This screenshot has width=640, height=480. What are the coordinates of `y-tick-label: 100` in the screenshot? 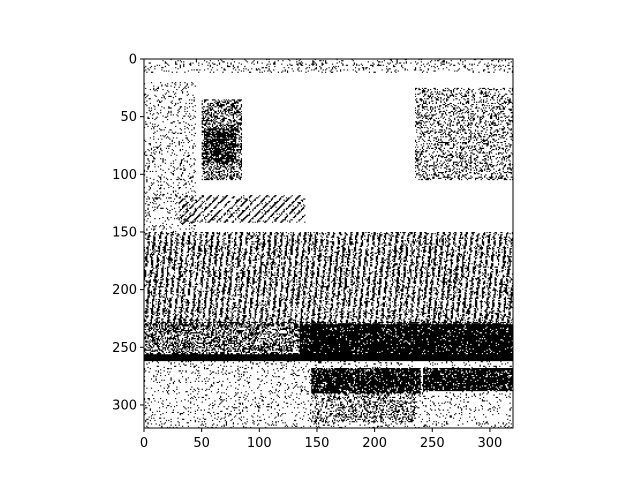 It's located at (124, 175).